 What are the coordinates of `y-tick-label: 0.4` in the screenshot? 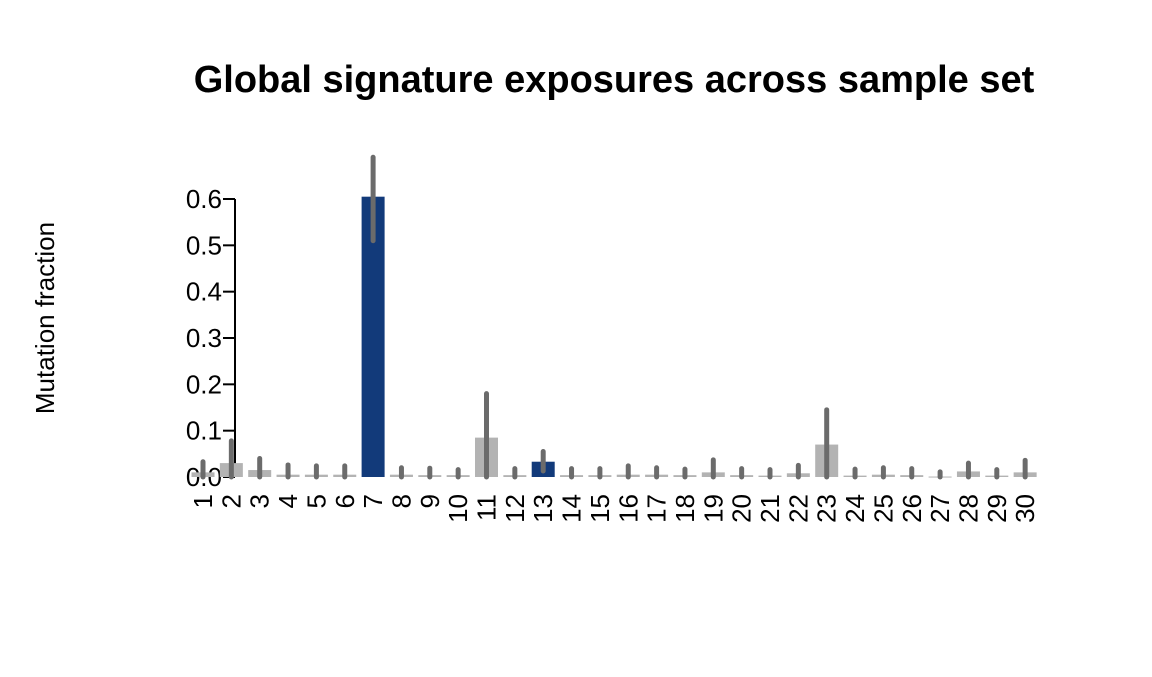 It's located at (204, 292).